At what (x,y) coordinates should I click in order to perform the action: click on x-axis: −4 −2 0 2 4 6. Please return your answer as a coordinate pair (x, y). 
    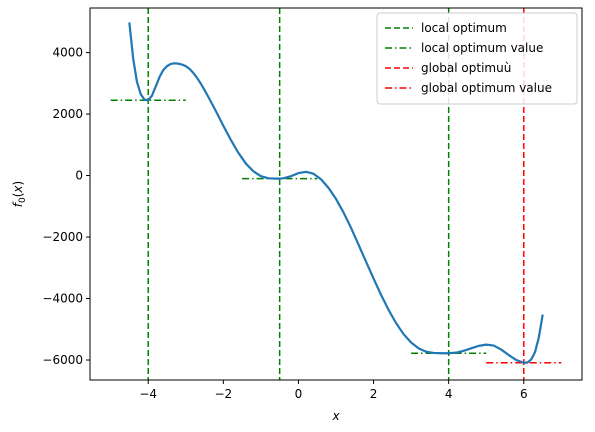
    Looking at the image, I should click on (333, 390).